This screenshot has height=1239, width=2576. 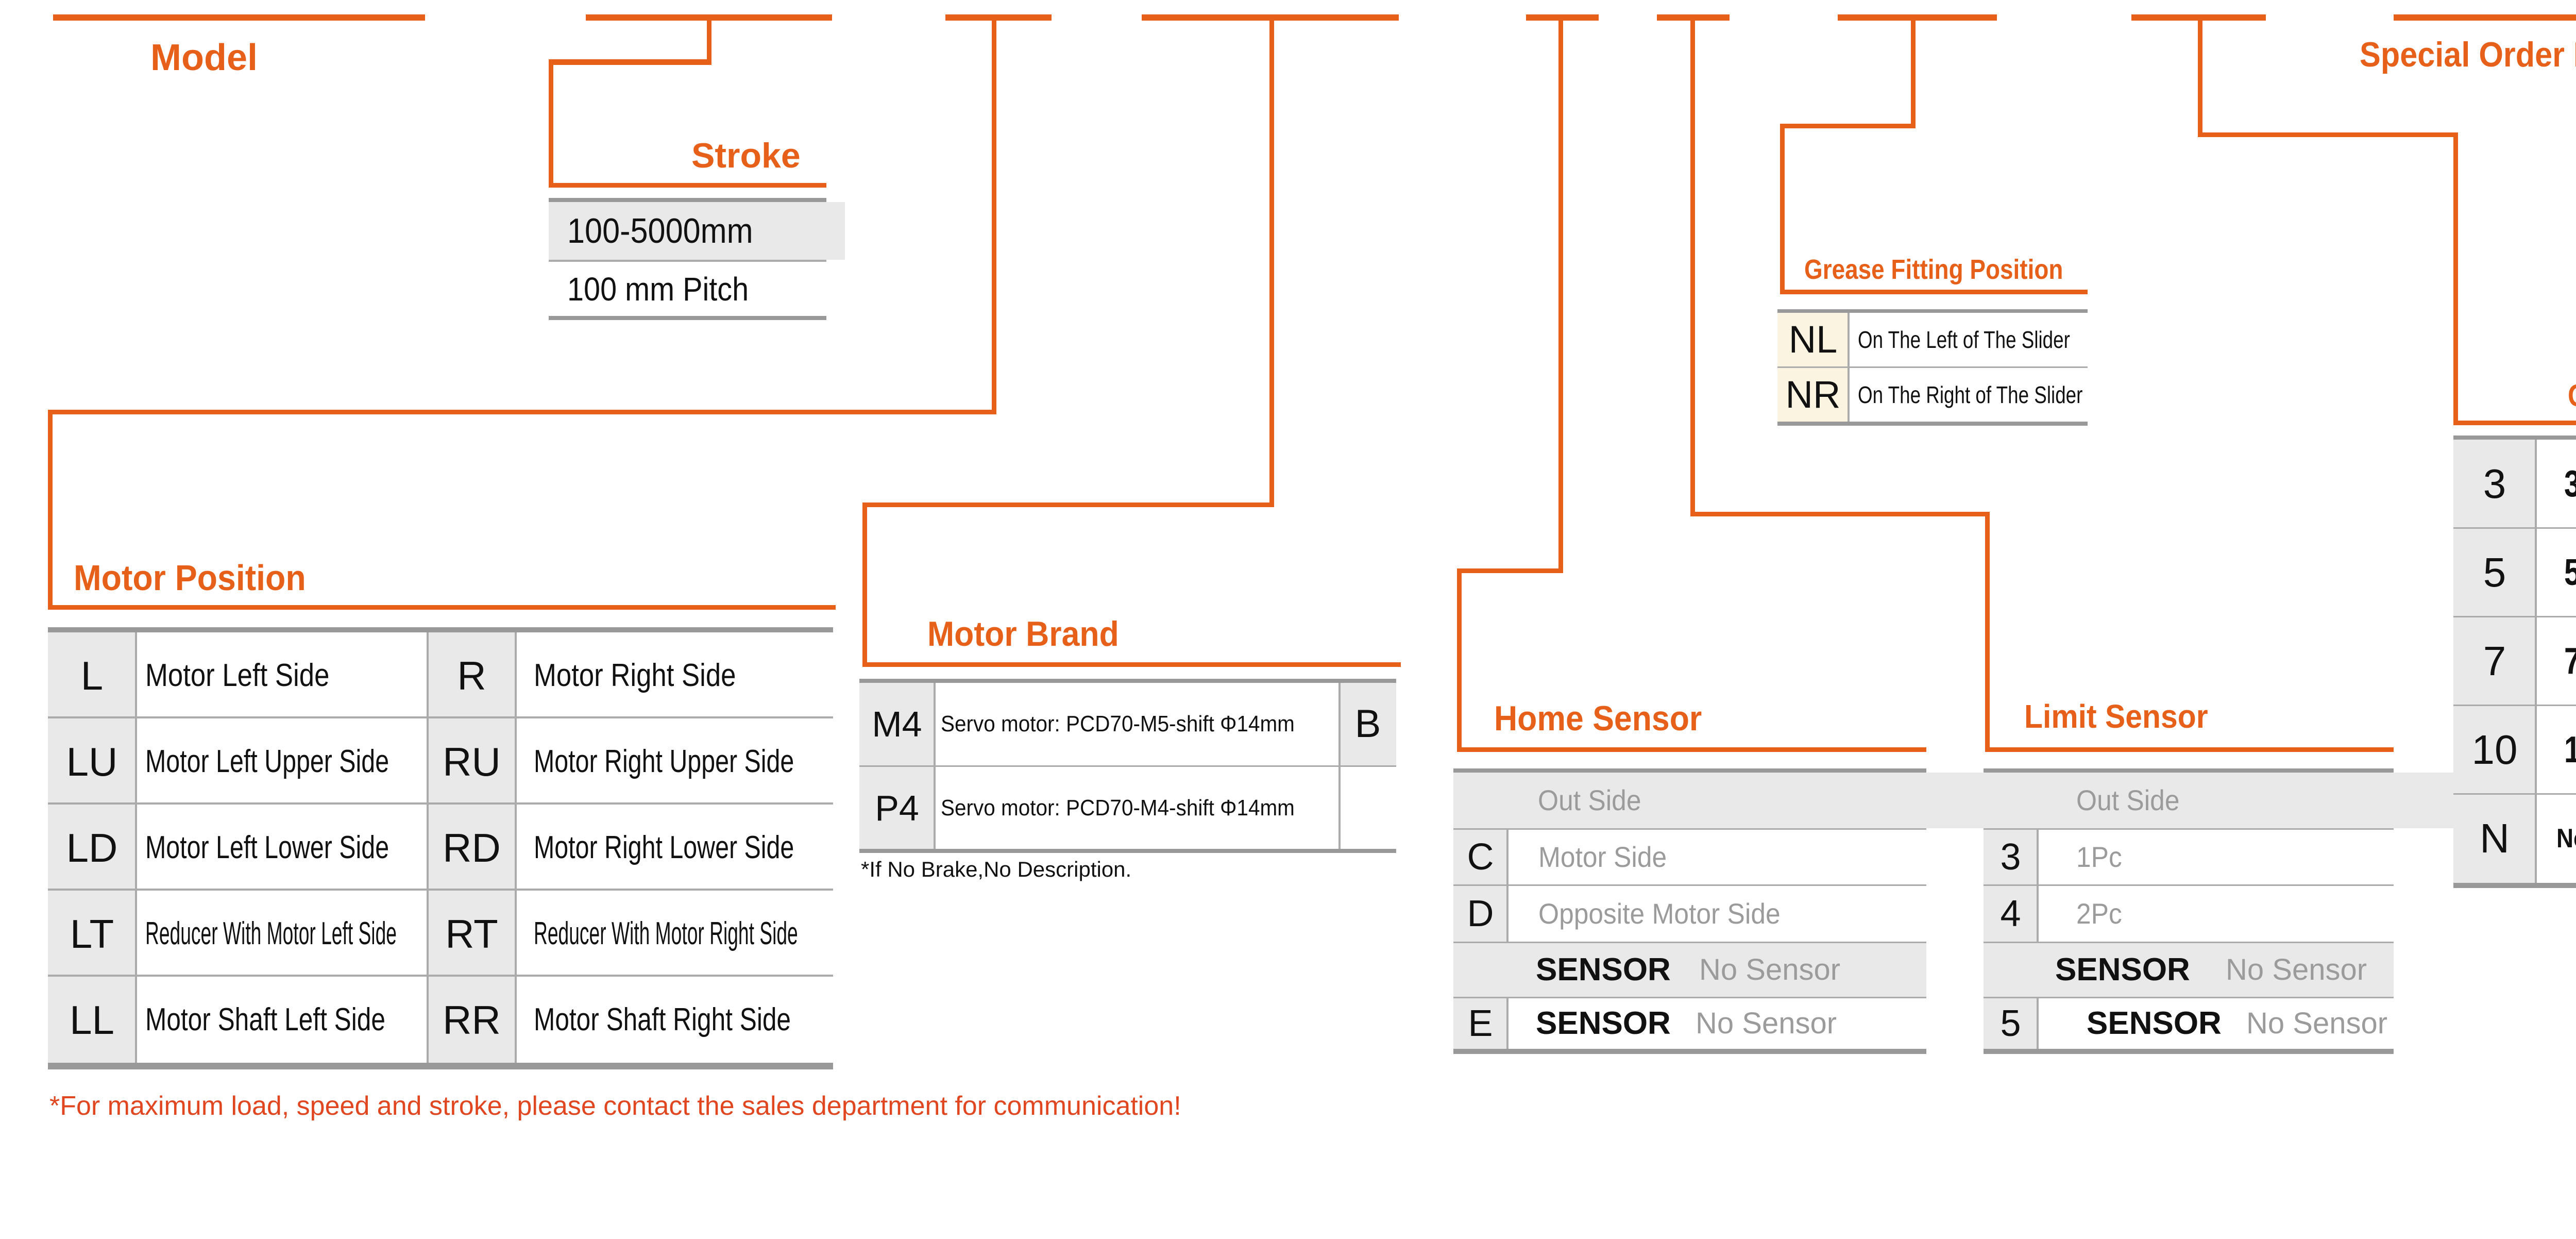 What do you see at coordinates (1934, 269) in the screenshot?
I see `grease-fitting-label: Grease Fitting Position` at bounding box center [1934, 269].